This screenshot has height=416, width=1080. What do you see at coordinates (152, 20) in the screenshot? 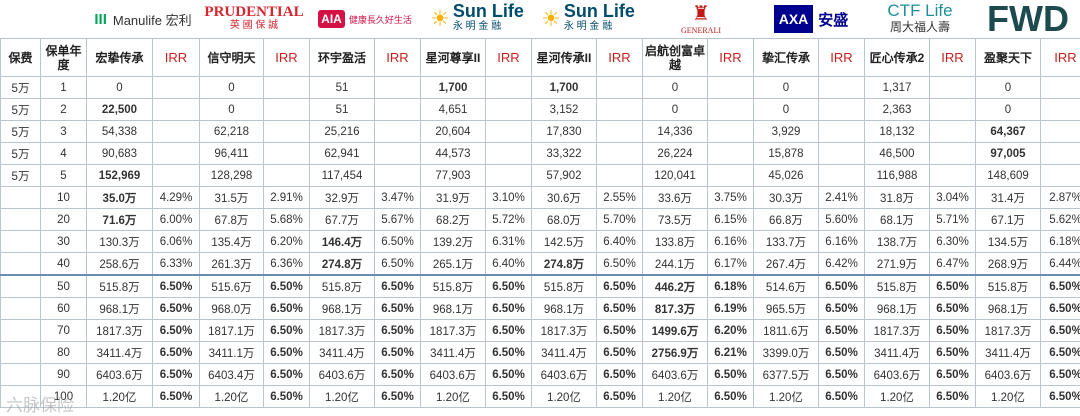
I see `manulife-name: Manulife 宏利` at bounding box center [152, 20].